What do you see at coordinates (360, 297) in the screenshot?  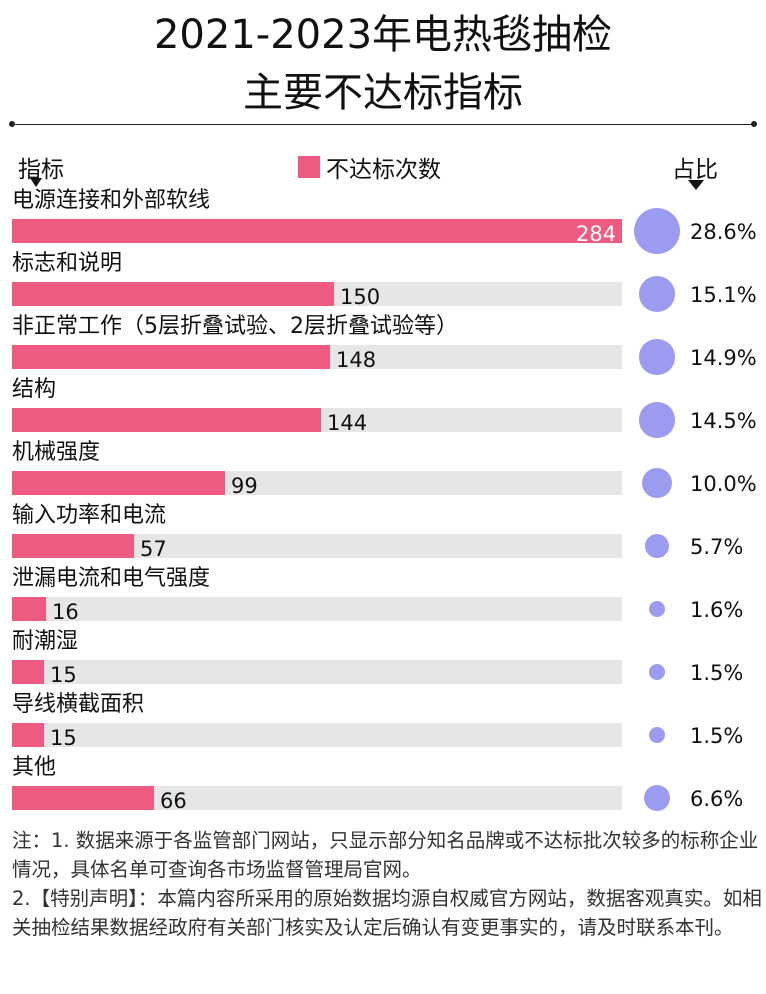 I see `bar-value-label: 150` at bounding box center [360, 297].